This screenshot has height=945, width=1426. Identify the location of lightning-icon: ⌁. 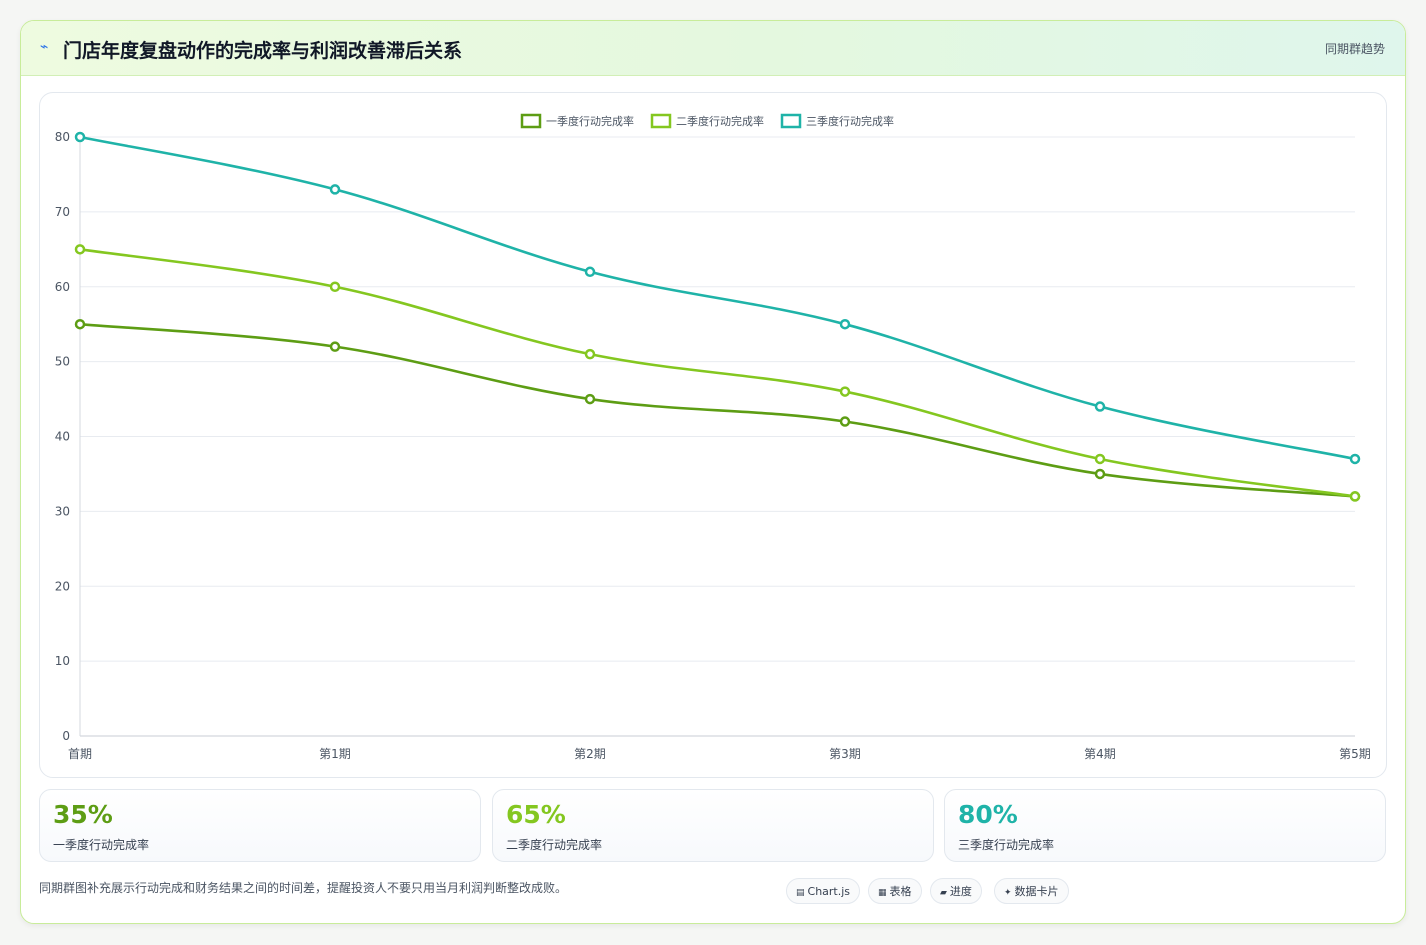
(44, 47).